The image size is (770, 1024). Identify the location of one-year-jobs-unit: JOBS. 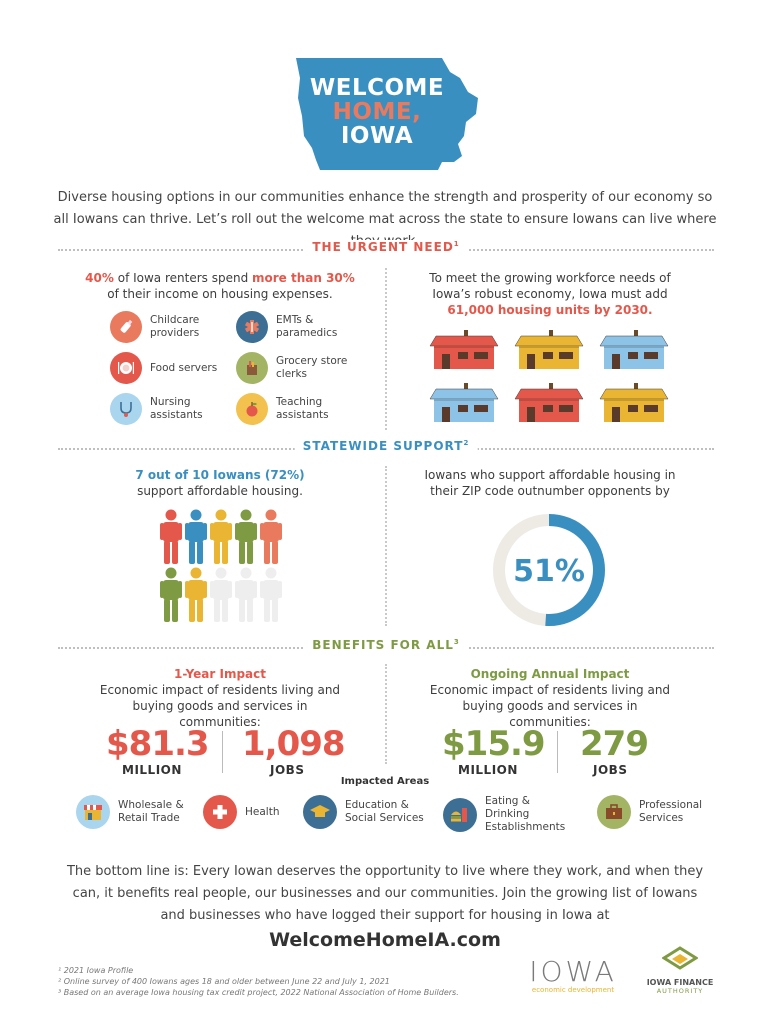
(287, 770).